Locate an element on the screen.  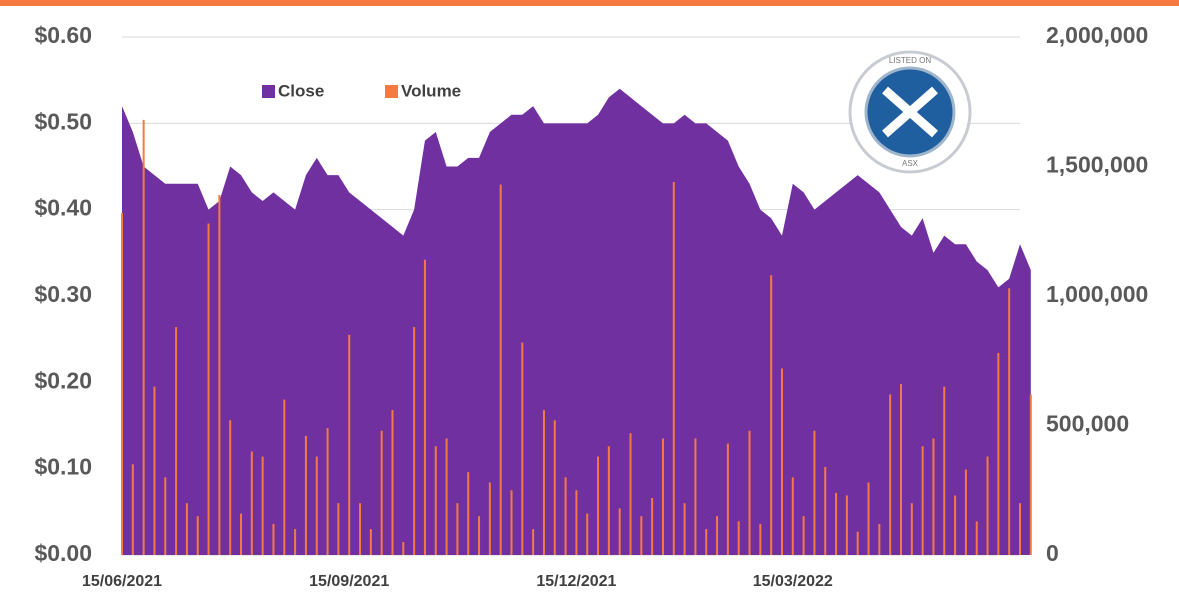
y-tick-label: $0.30 is located at coordinates (63, 294).